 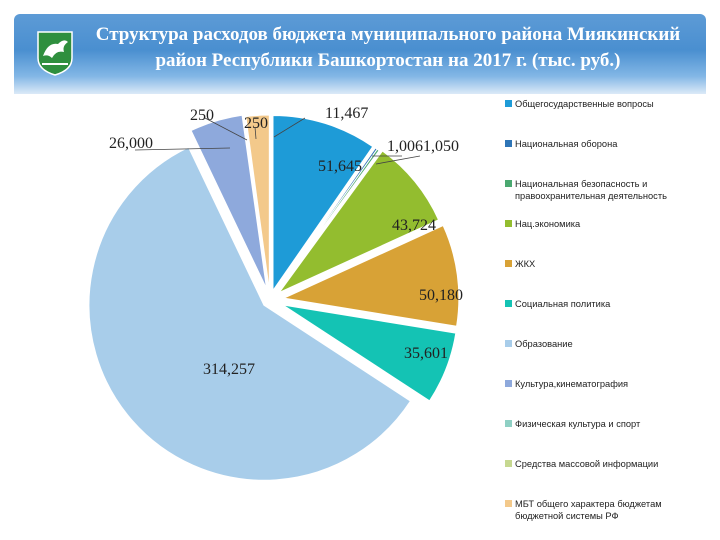 What do you see at coordinates (426, 353) in the screenshot?
I see `data-label: 35,601` at bounding box center [426, 353].